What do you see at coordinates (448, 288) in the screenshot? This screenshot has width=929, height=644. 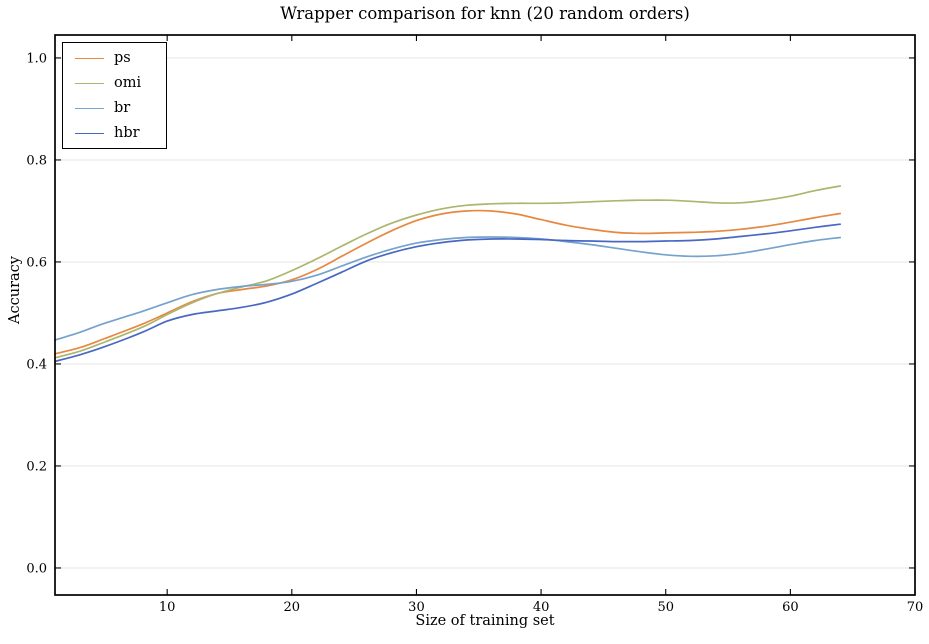 I see `series-line-br` at bounding box center [448, 288].